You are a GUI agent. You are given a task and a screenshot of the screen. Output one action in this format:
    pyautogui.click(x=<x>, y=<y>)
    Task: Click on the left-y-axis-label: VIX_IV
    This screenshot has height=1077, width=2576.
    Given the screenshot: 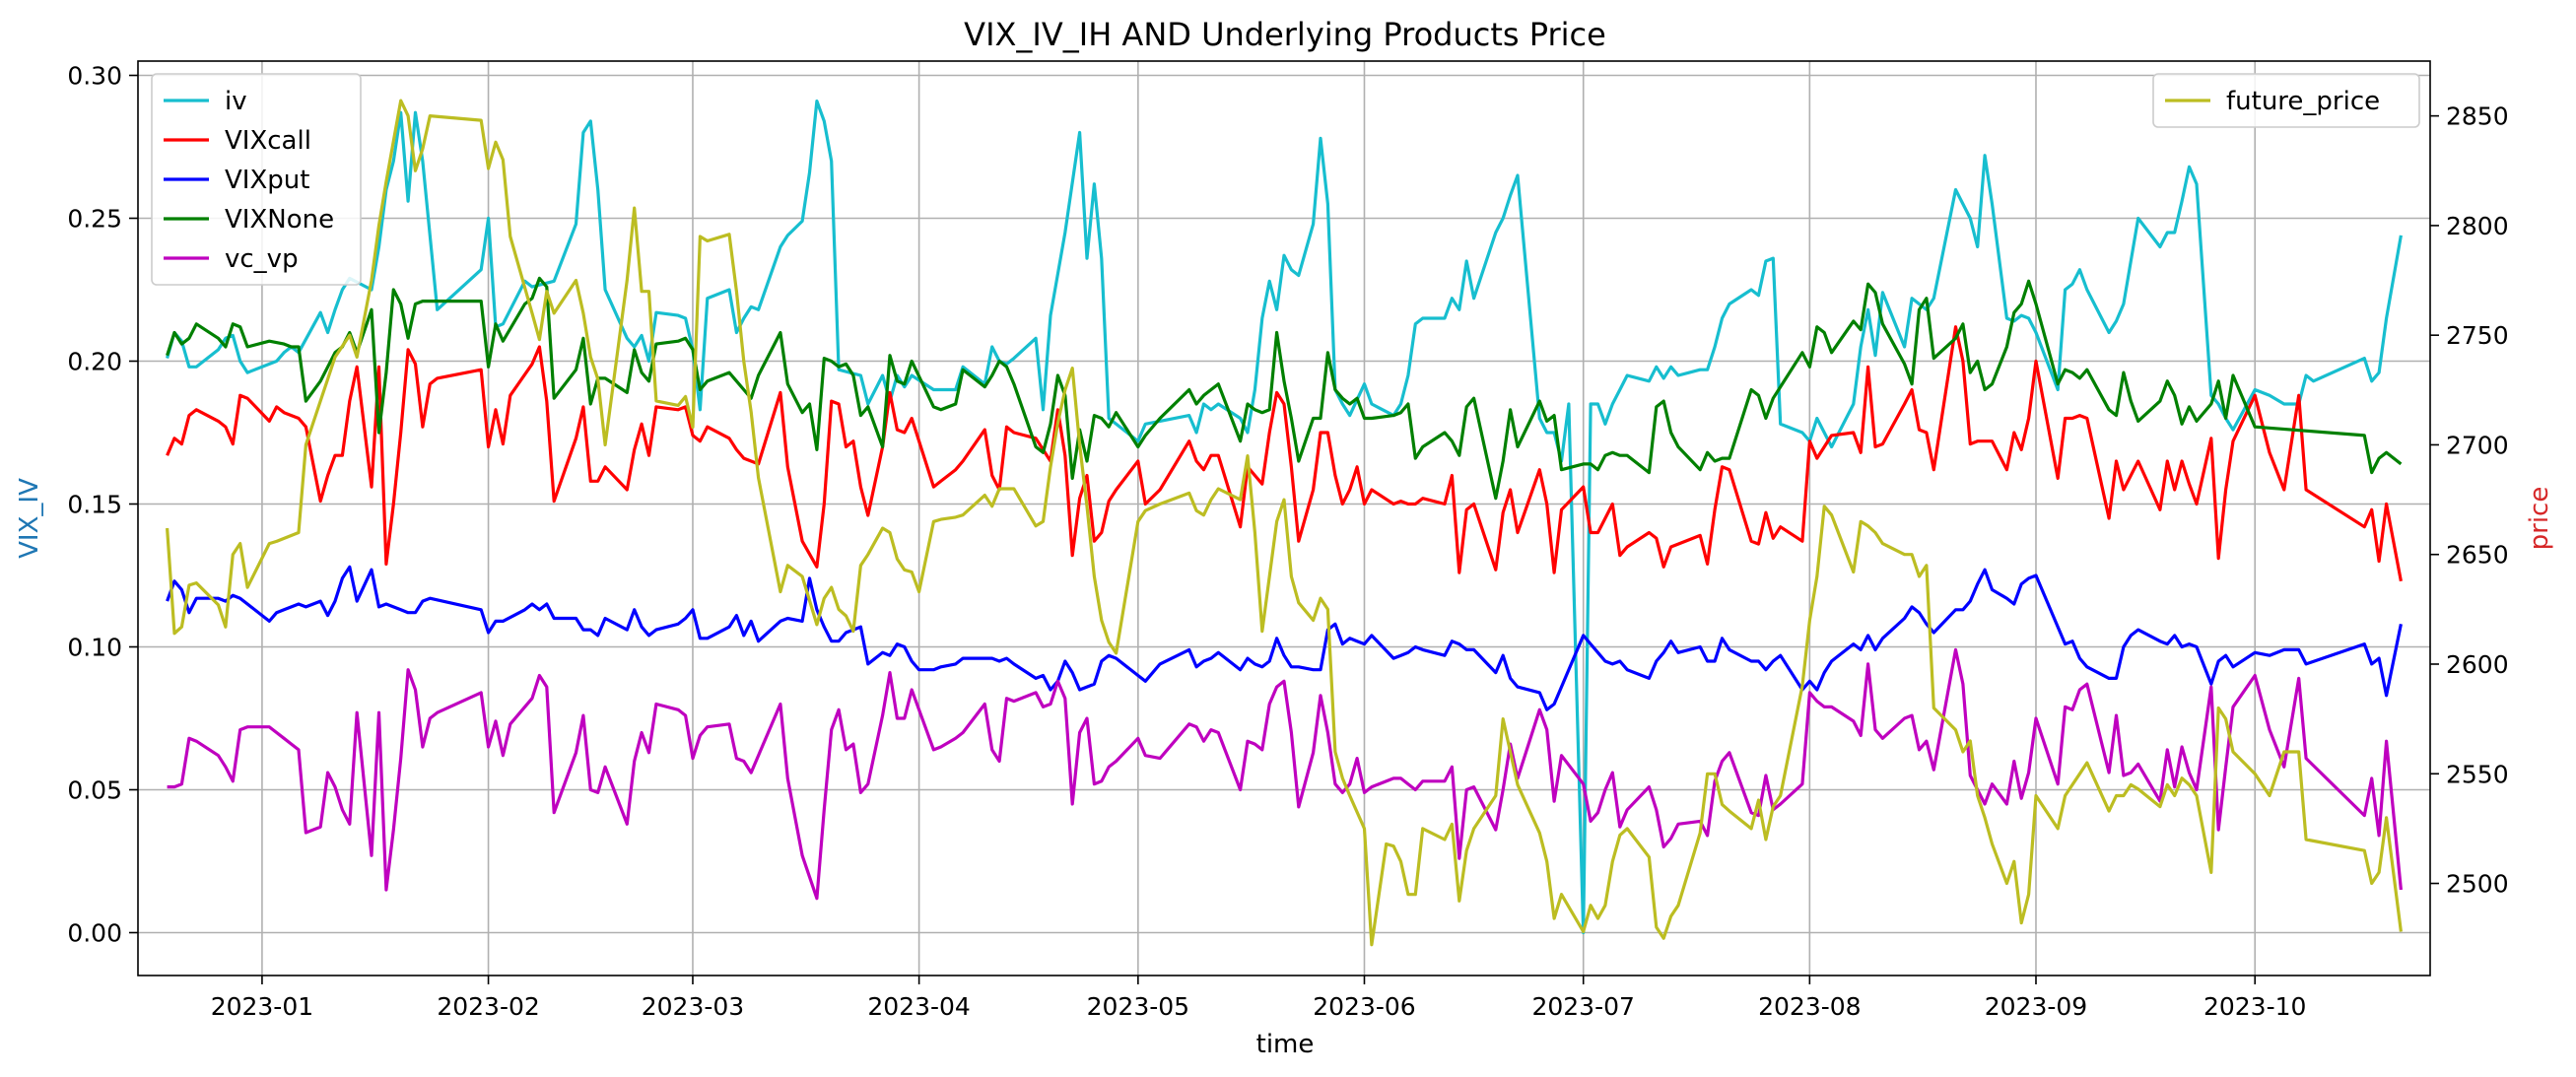 What is the action you would take?
    pyautogui.click(x=30, y=518)
    